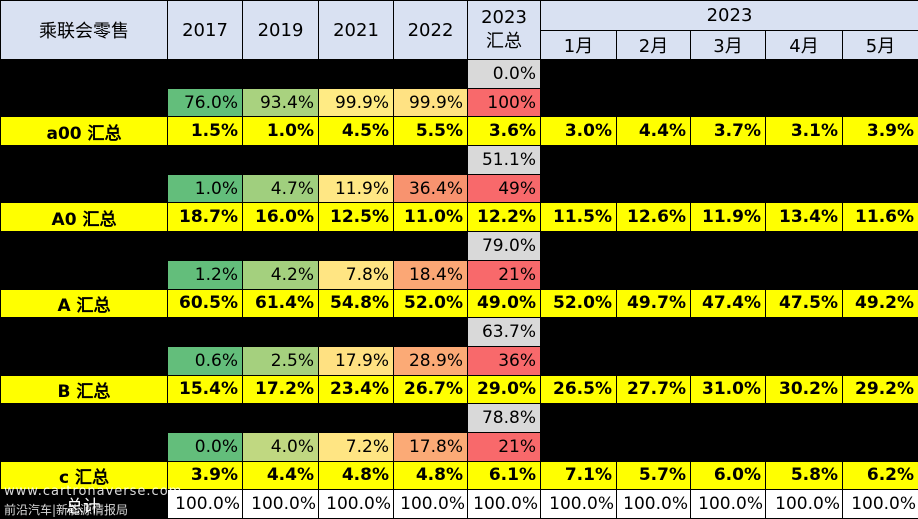  What do you see at coordinates (84, 217) in the screenshot?
I see `segment-label: A0 汇总` at bounding box center [84, 217].